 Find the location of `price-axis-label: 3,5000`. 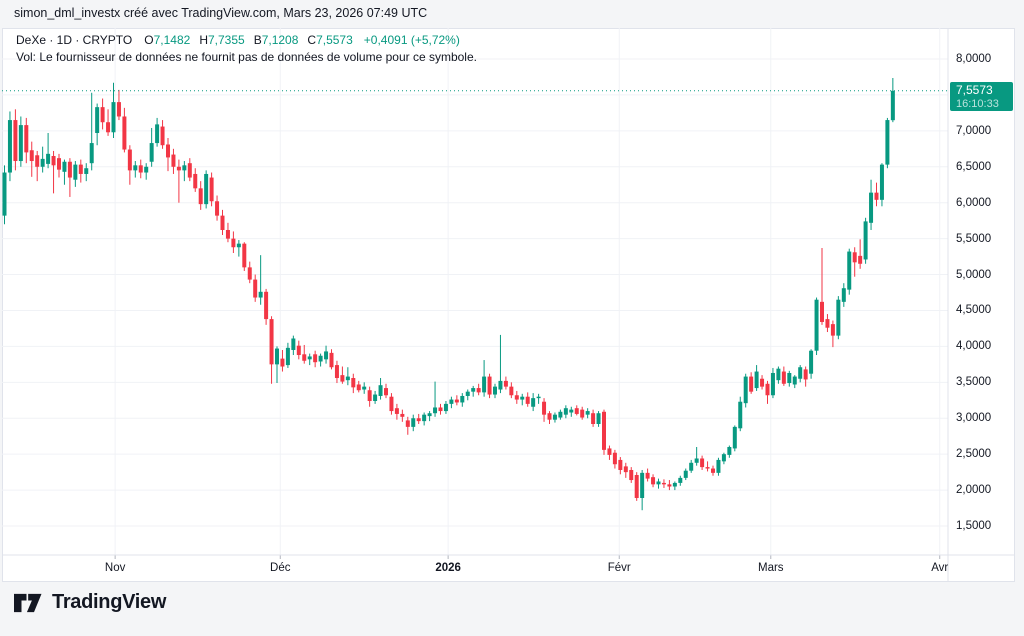

price-axis-label: 3,5000 is located at coordinates (974, 382).